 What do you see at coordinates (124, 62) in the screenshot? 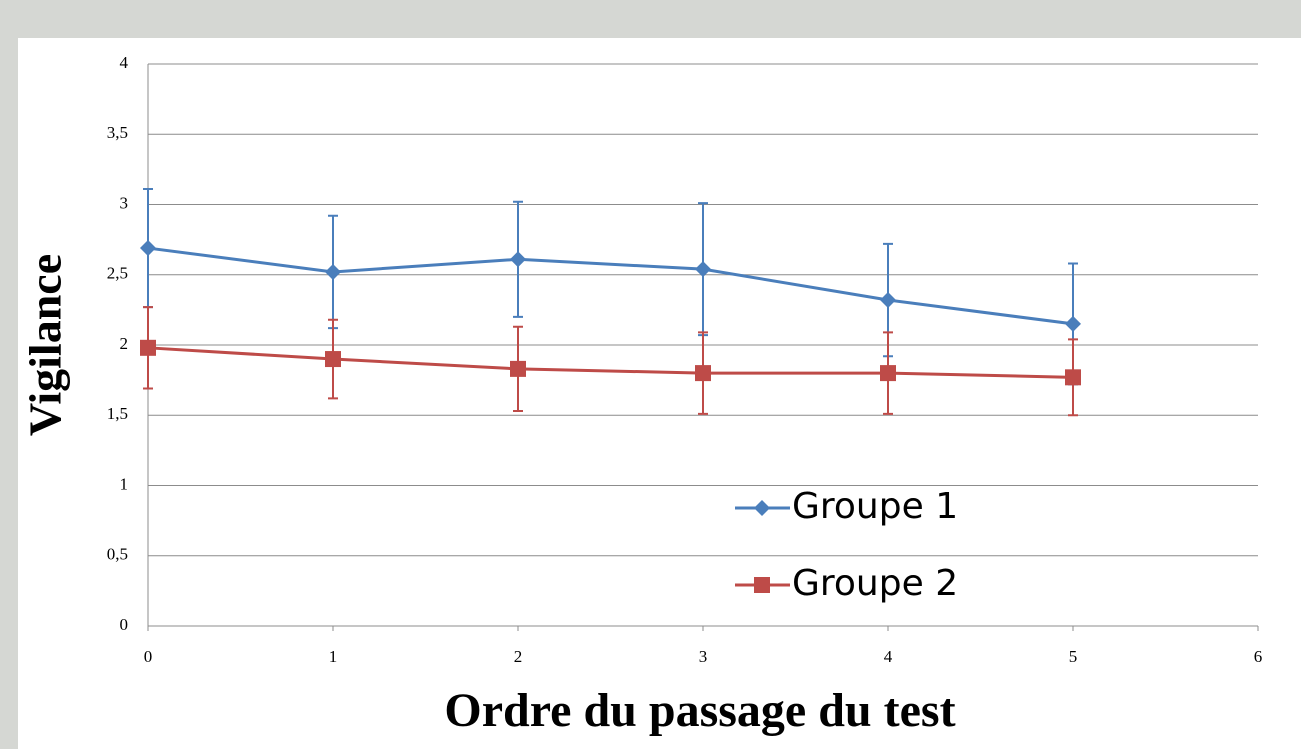
I see `y-tick-label: 4` at bounding box center [124, 62].